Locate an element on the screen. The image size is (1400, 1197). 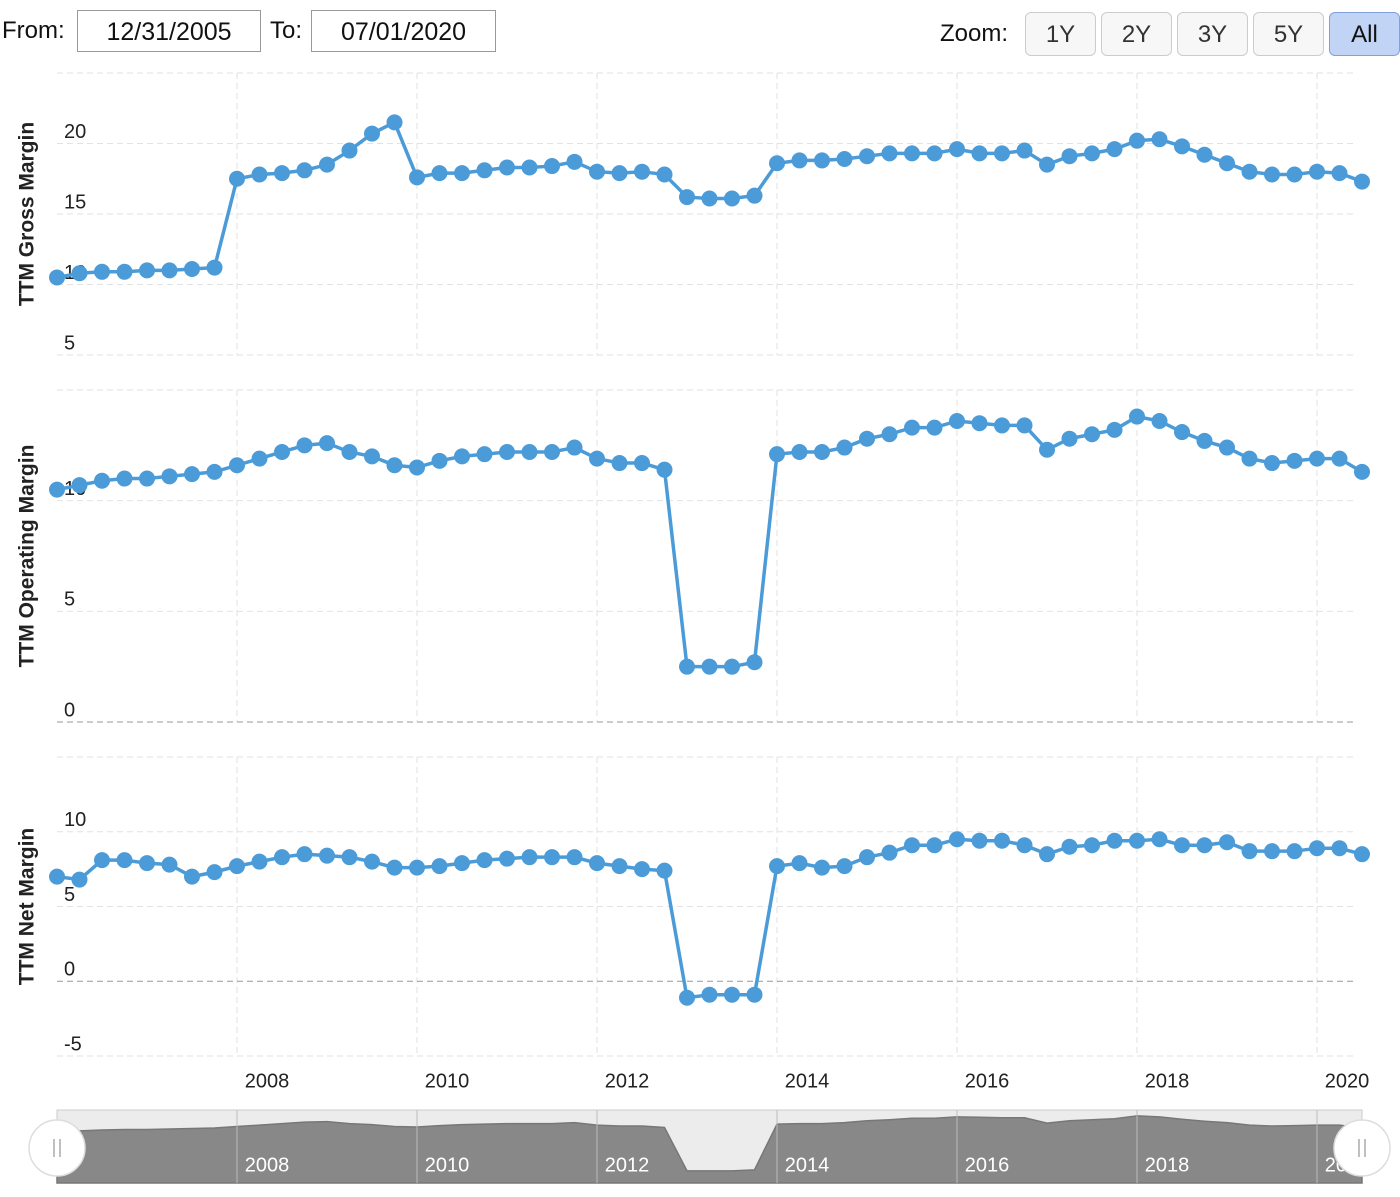
y-axis-title: TTM Net Margin is located at coordinates (27, 907).